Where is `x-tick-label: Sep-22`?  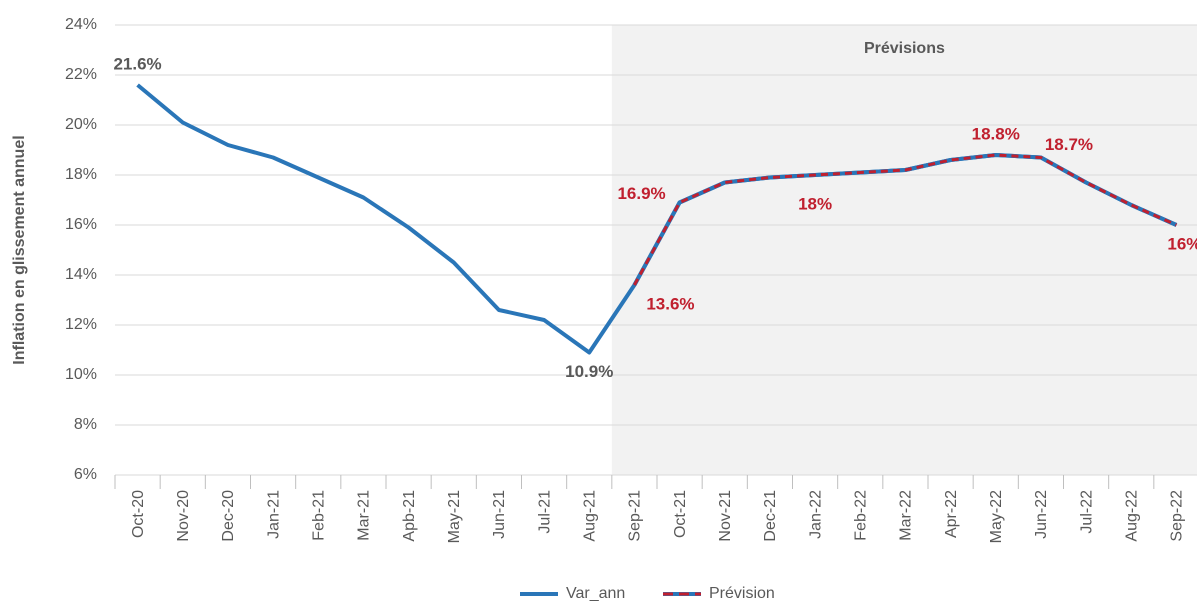
x-tick-label: Sep-22 is located at coordinates (1177, 516).